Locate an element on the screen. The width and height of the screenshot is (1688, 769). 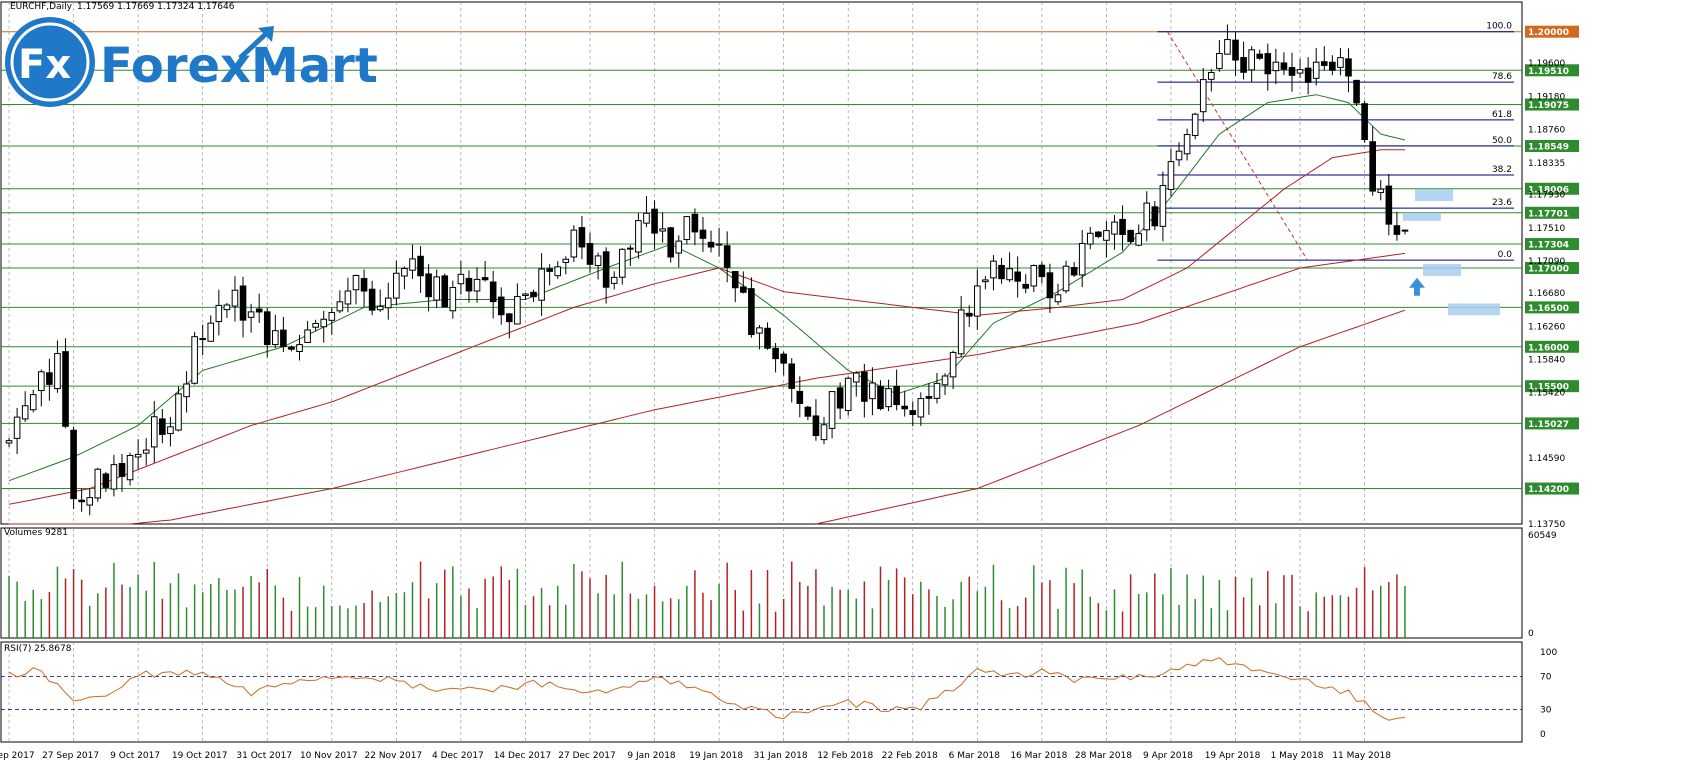
rsi-y-label: 0 is located at coordinates (1543, 735).